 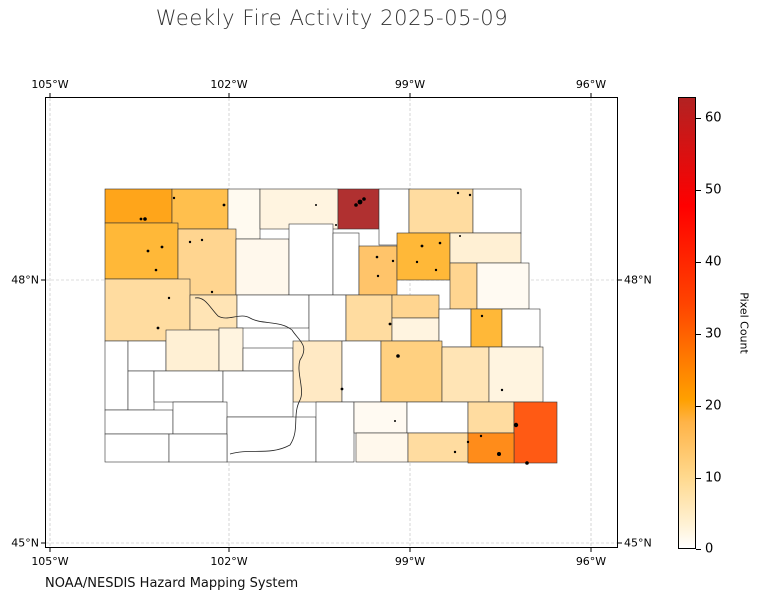 What do you see at coordinates (535, 432) in the screenshot?
I see `county-richland` at bounding box center [535, 432].